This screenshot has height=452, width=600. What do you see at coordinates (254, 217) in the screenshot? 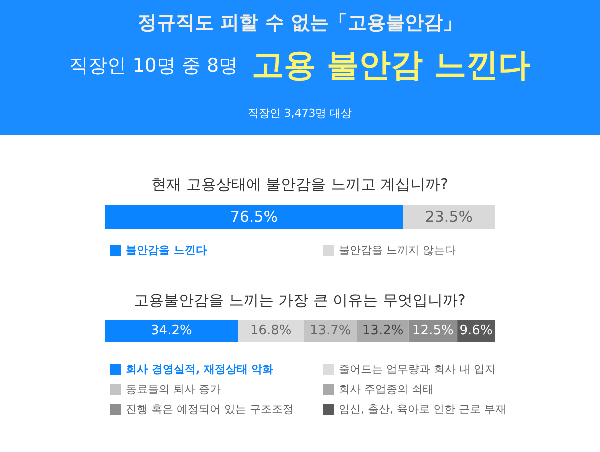
I see `data-label: 76.5%` at bounding box center [254, 217].